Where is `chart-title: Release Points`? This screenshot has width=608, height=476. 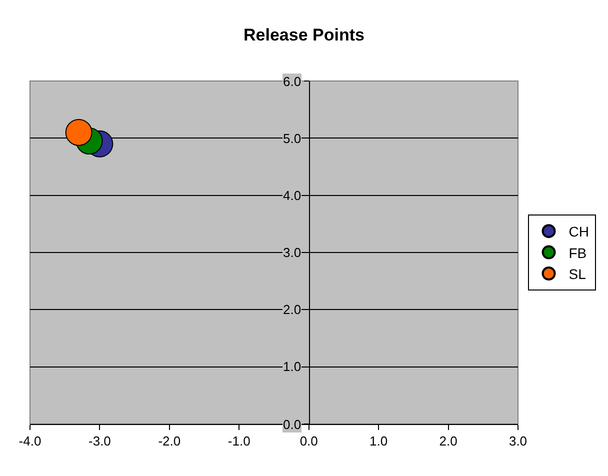
chart-title: Release Points is located at coordinates (304, 34).